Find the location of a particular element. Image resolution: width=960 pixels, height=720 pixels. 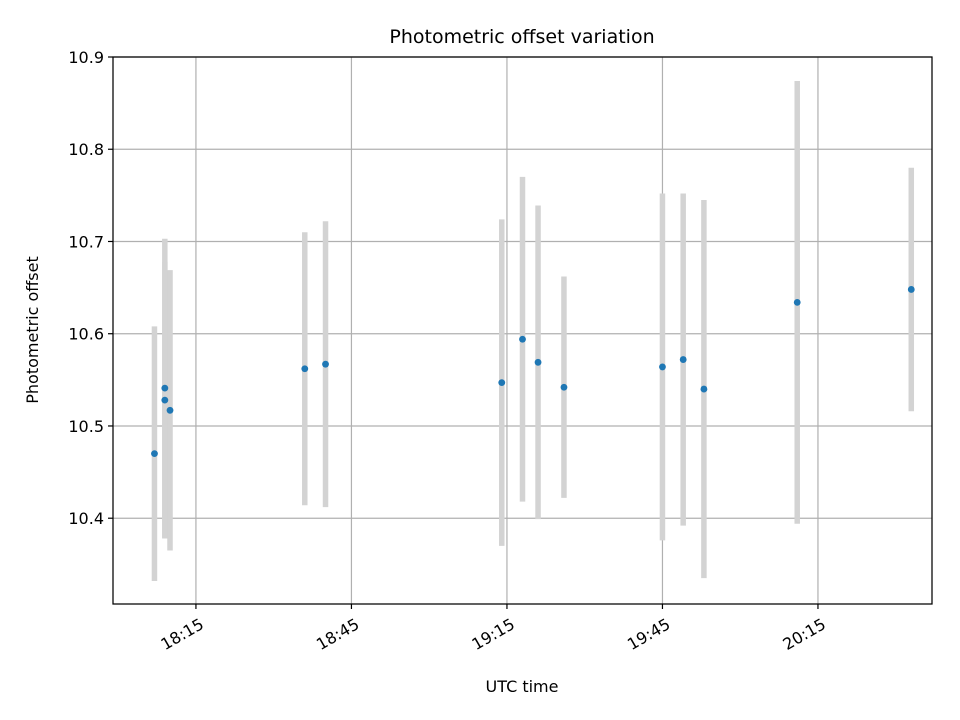

y-tick-label: 10.5 is located at coordinates (86, 426).